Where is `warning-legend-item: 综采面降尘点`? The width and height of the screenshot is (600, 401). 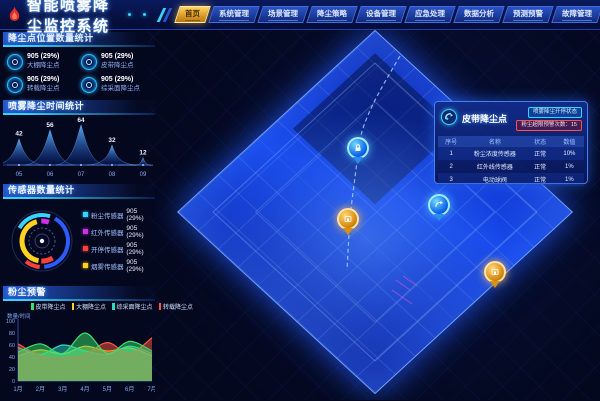
warning-legend-item: 综采面降尘点 is located at coordinates (132, 306).